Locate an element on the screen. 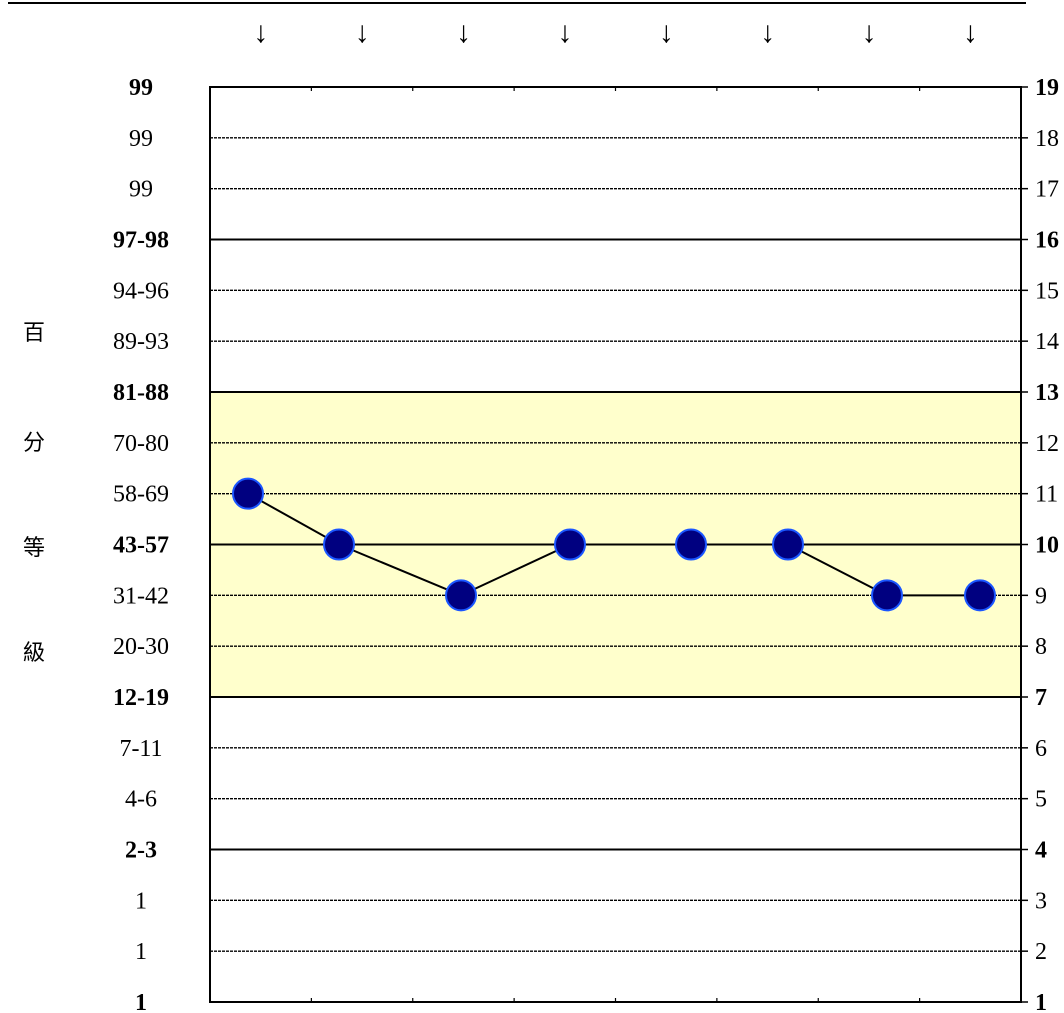  series-group is located at coordinates (614, 544).